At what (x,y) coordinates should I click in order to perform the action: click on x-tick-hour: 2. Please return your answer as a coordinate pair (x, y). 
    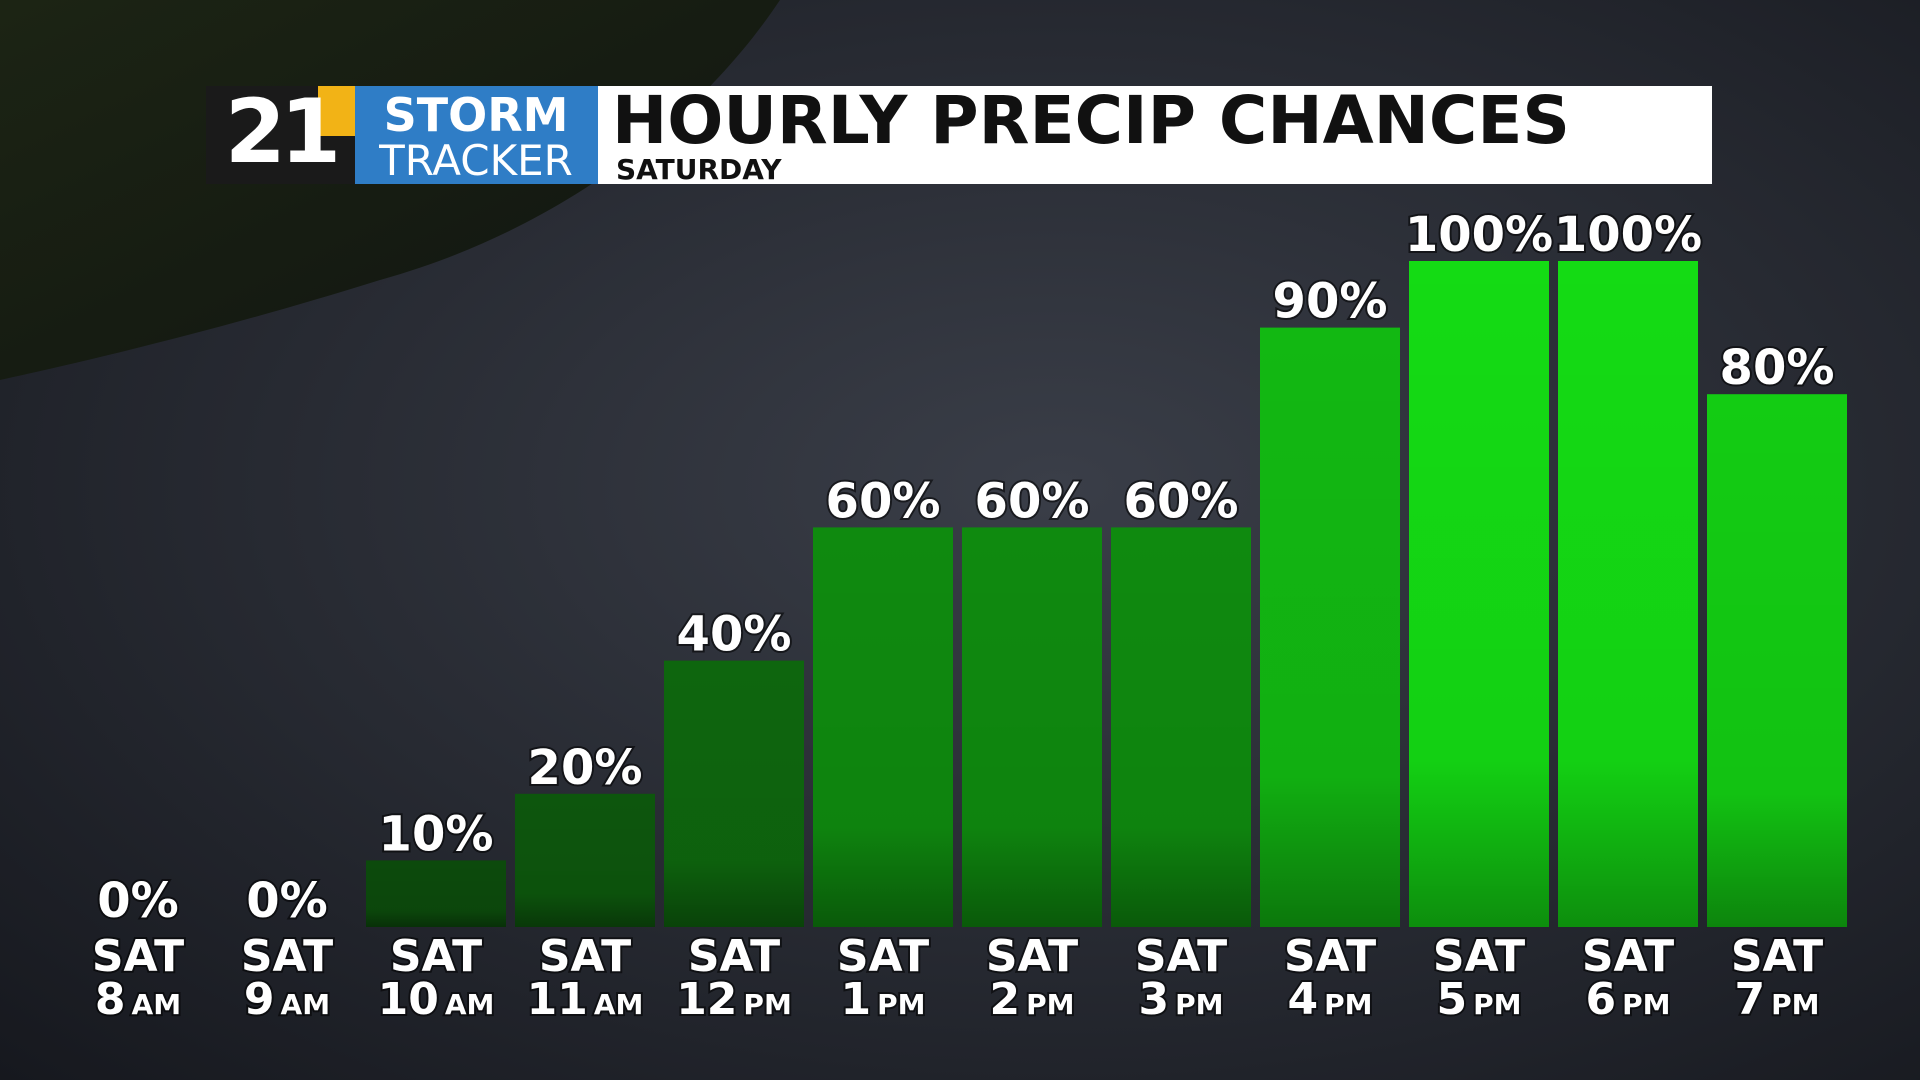
    Looking at the image, I should click on (1004, 999).